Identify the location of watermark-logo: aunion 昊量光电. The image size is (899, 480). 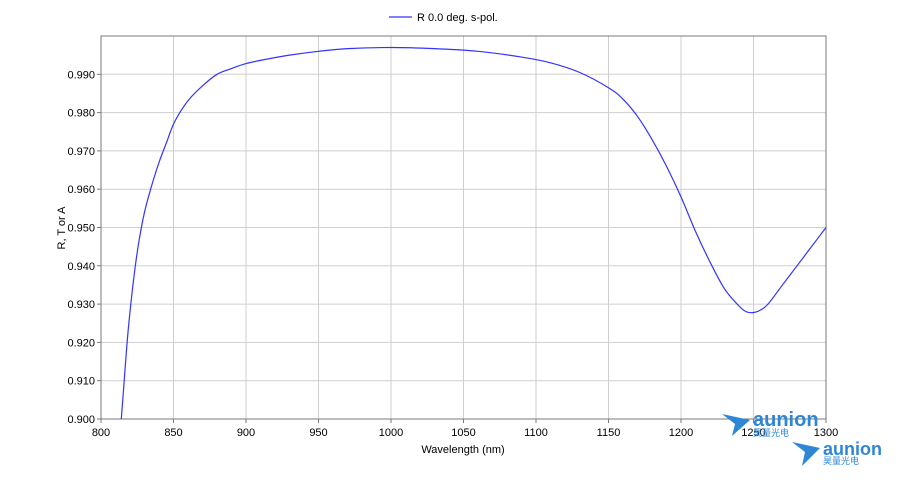
(770, 424).